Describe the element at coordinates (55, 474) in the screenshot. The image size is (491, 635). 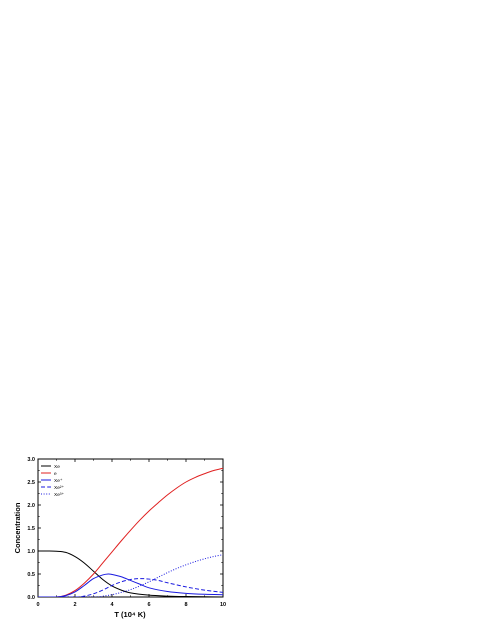
I see `legend-label-1: e` at that location.